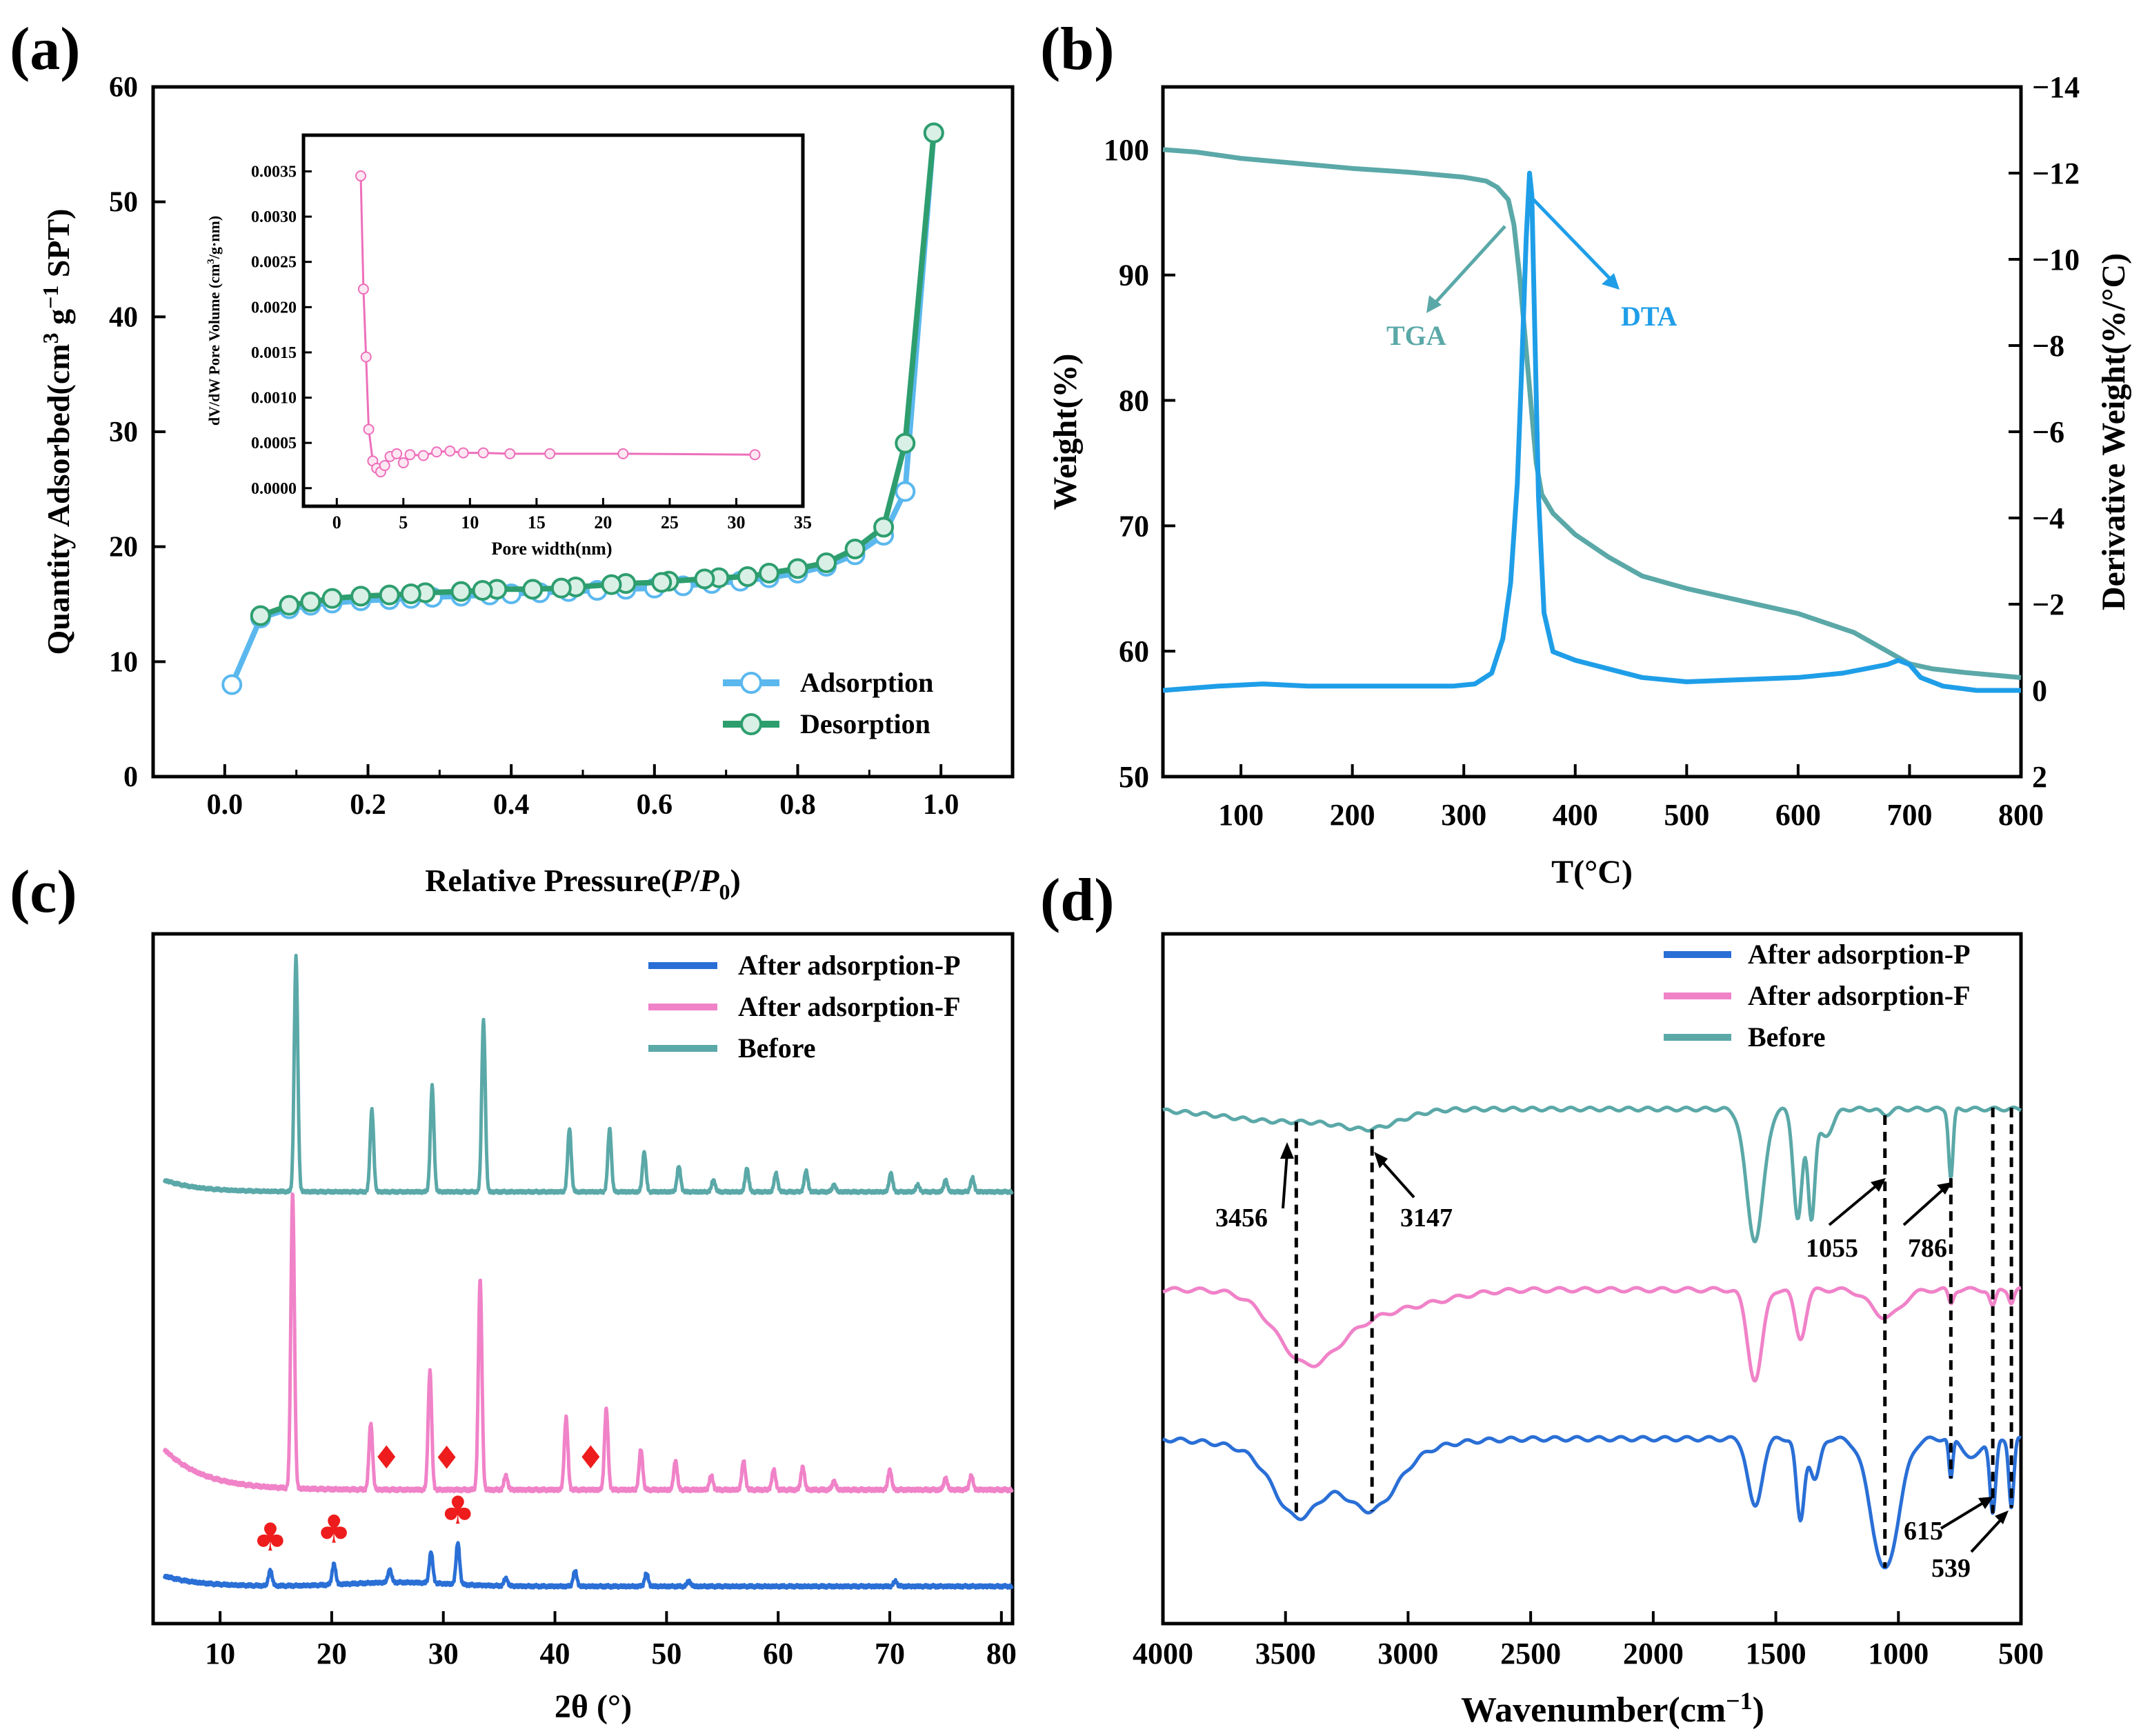 The height and width of the screenshot is (1736, 2141). What do you see at coordinates (2048, 346) in the screenshot?
I see `b-right-ytick-label: −8` at bounding box center [2048, 346].